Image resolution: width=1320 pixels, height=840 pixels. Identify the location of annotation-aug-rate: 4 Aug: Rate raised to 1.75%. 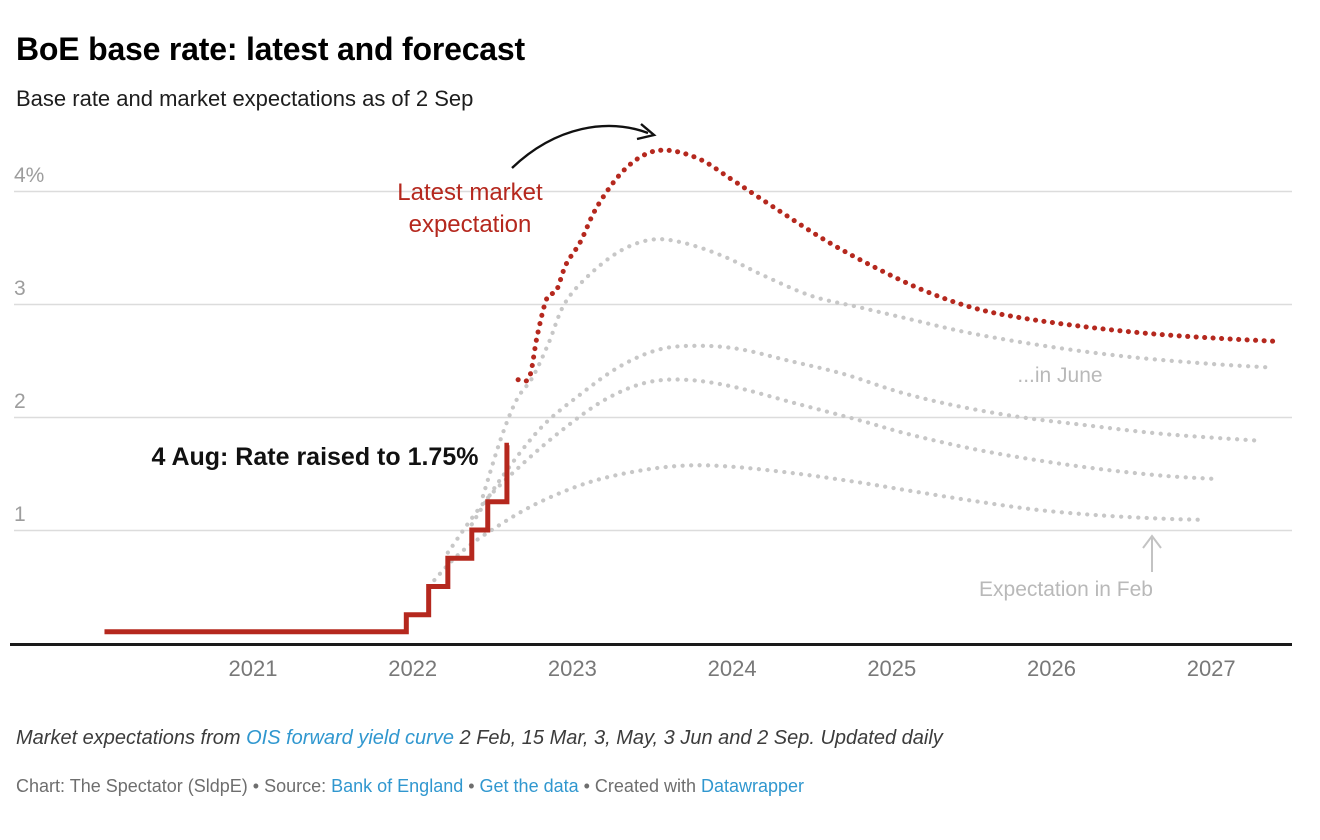
(315, 457).